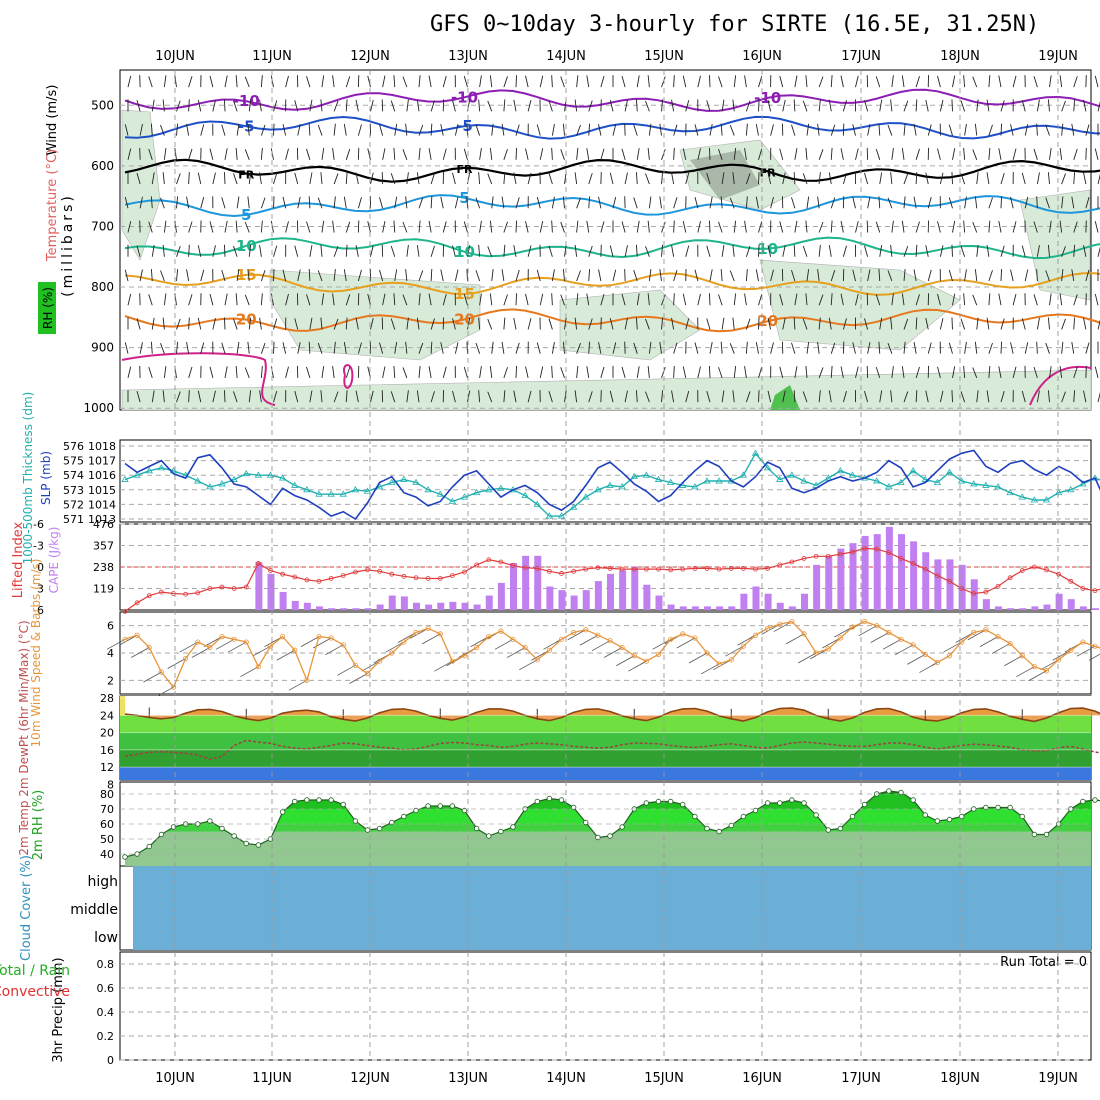  What do you see at coordinates (102, 226) in the screenshot?
I see `pressure-tick: 700` at bounding box center [102, 226].